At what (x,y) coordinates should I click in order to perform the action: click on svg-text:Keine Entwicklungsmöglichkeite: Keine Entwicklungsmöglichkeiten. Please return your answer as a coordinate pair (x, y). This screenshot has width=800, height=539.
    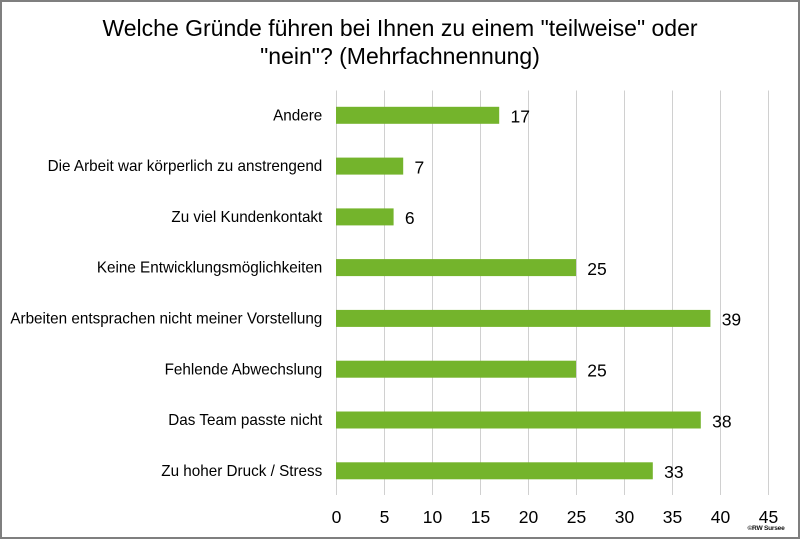
    Looking at the image, I should click on (209, 268).